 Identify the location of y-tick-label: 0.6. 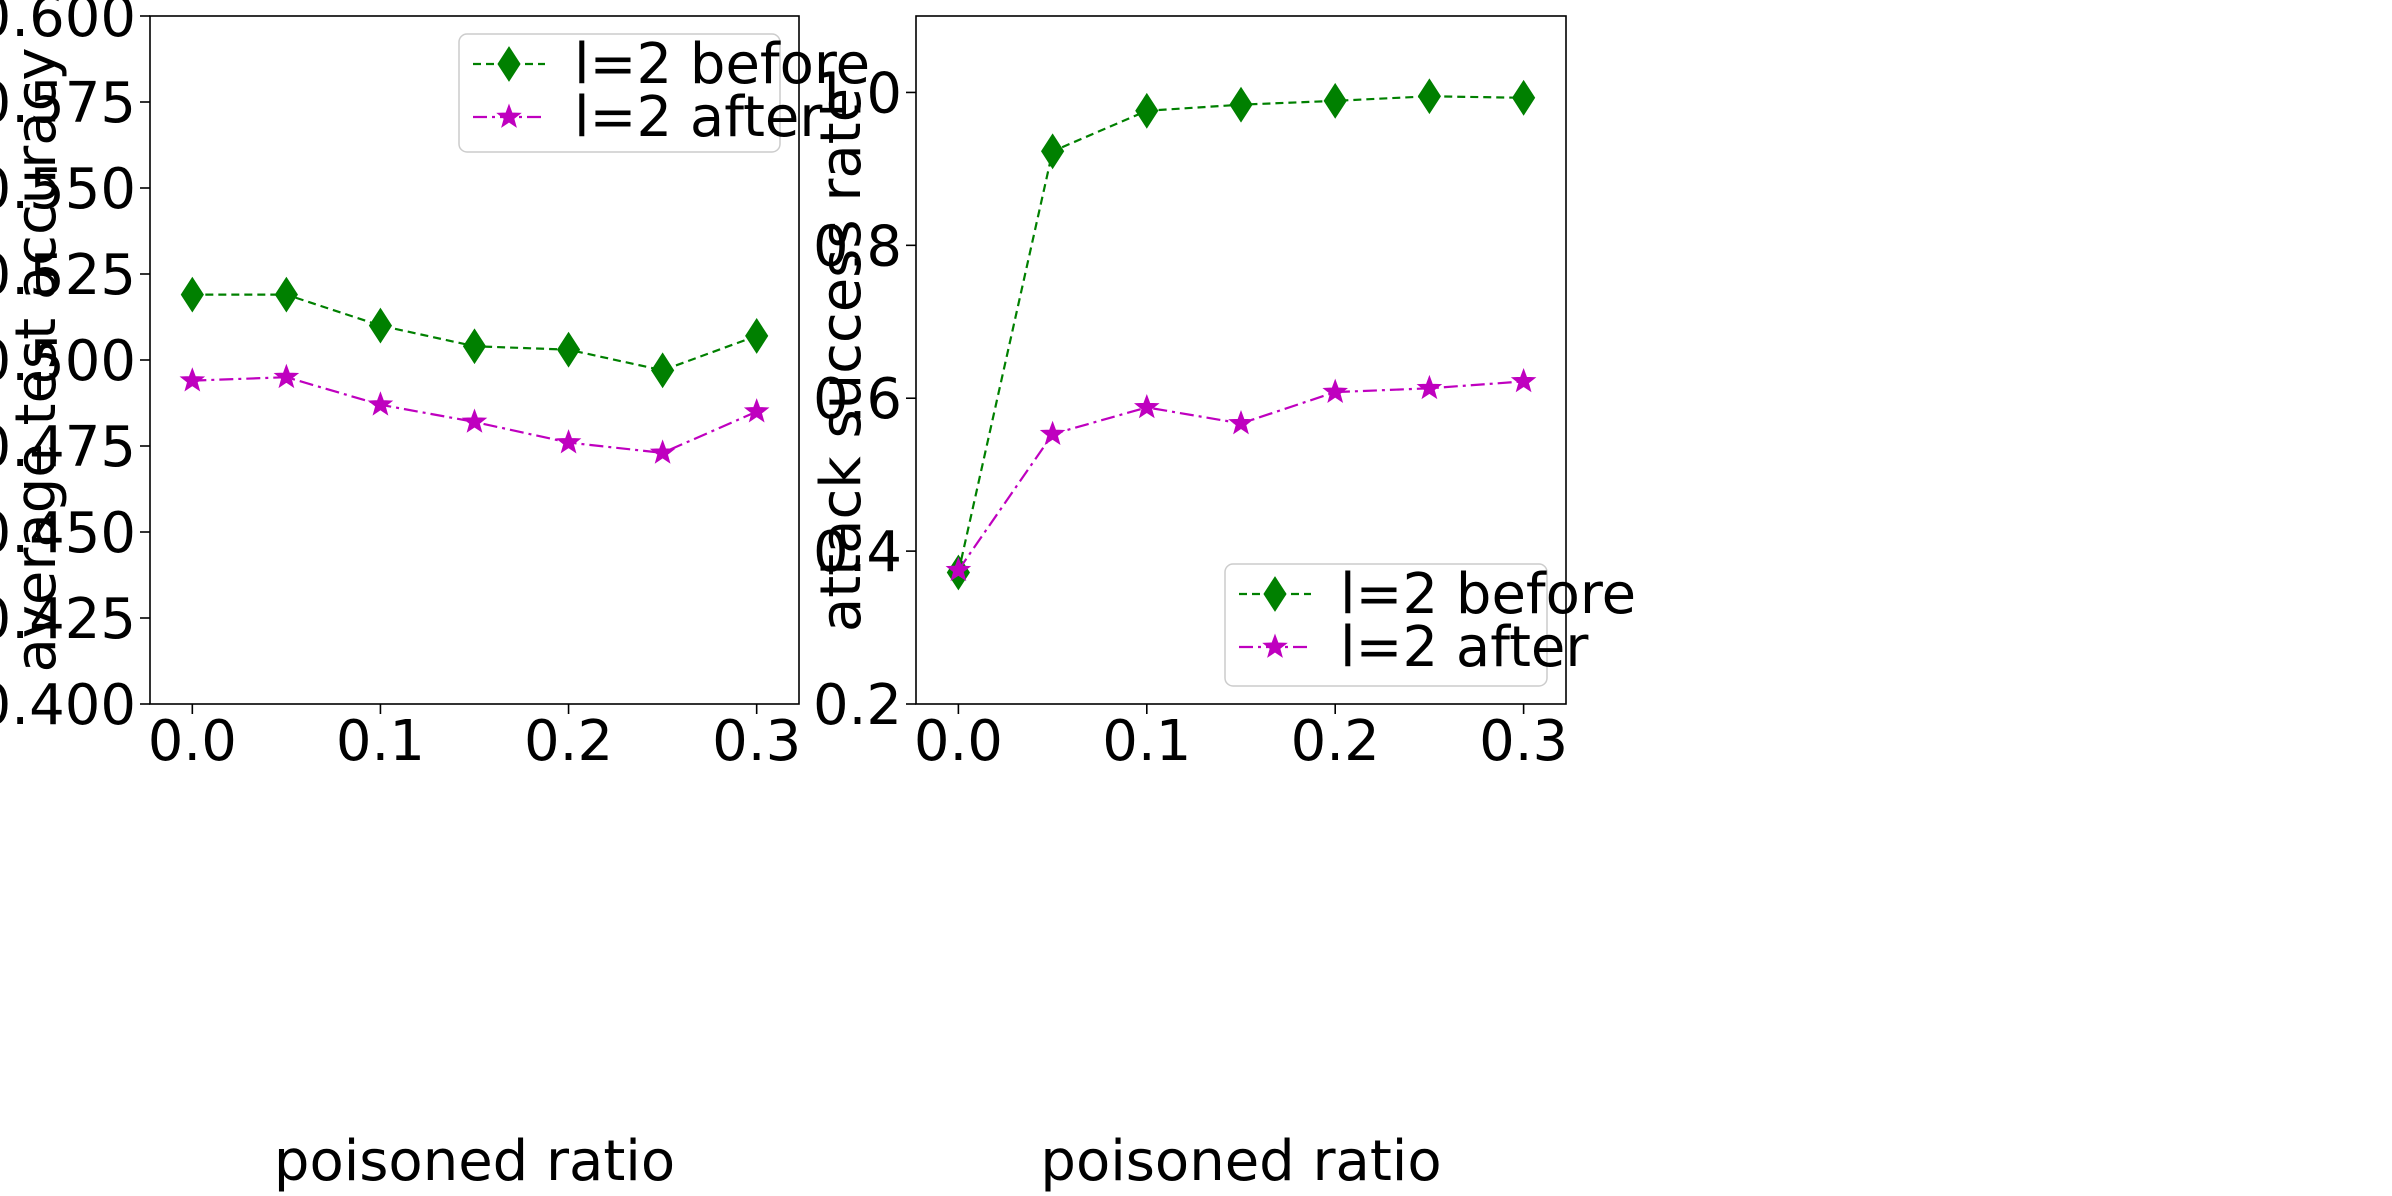
(857, 399).